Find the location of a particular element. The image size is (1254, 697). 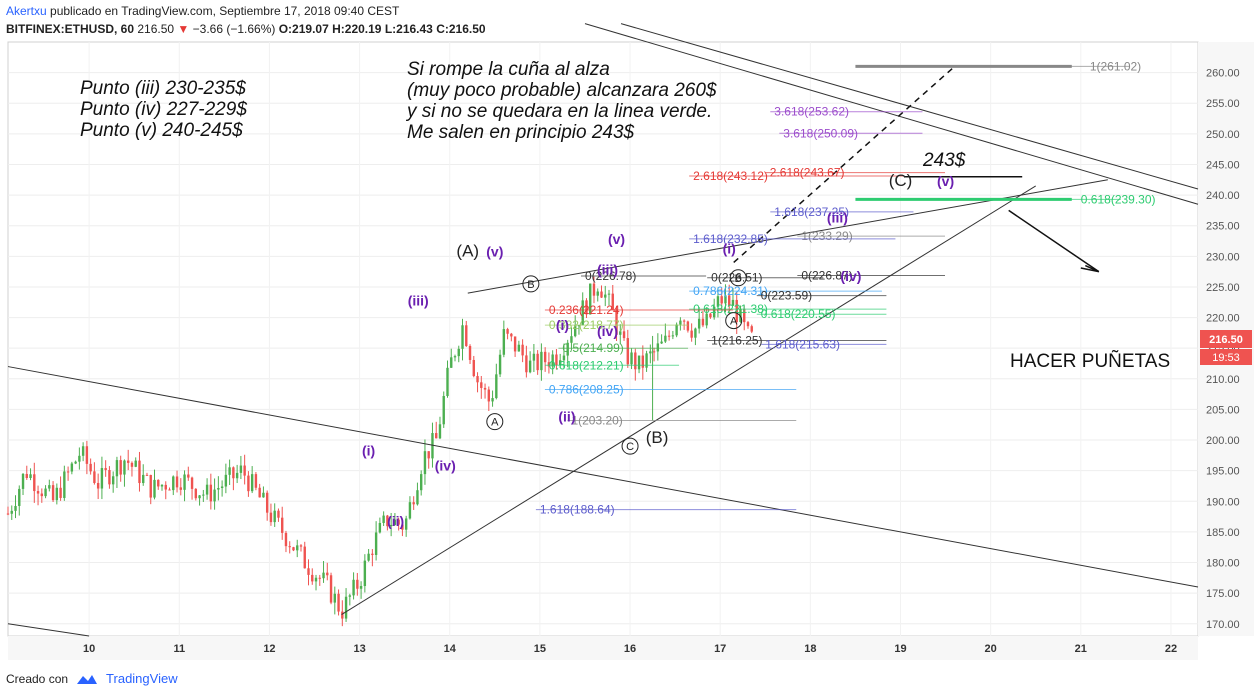

author-link: Akertxu is located at coordinates (26, 11).